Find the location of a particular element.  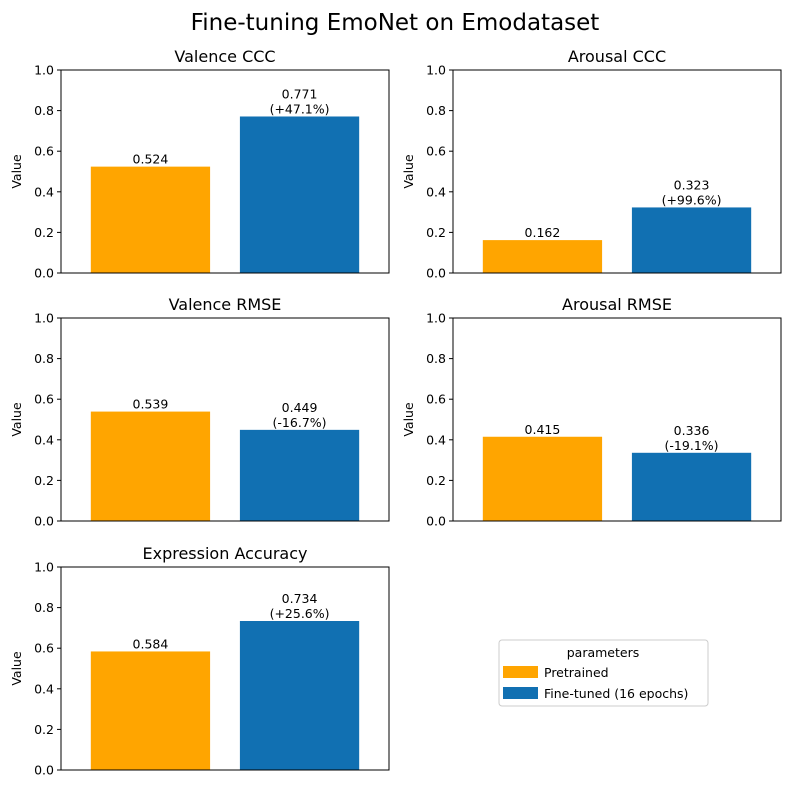

legend-title: parameters is located at coordinates (603, 652).